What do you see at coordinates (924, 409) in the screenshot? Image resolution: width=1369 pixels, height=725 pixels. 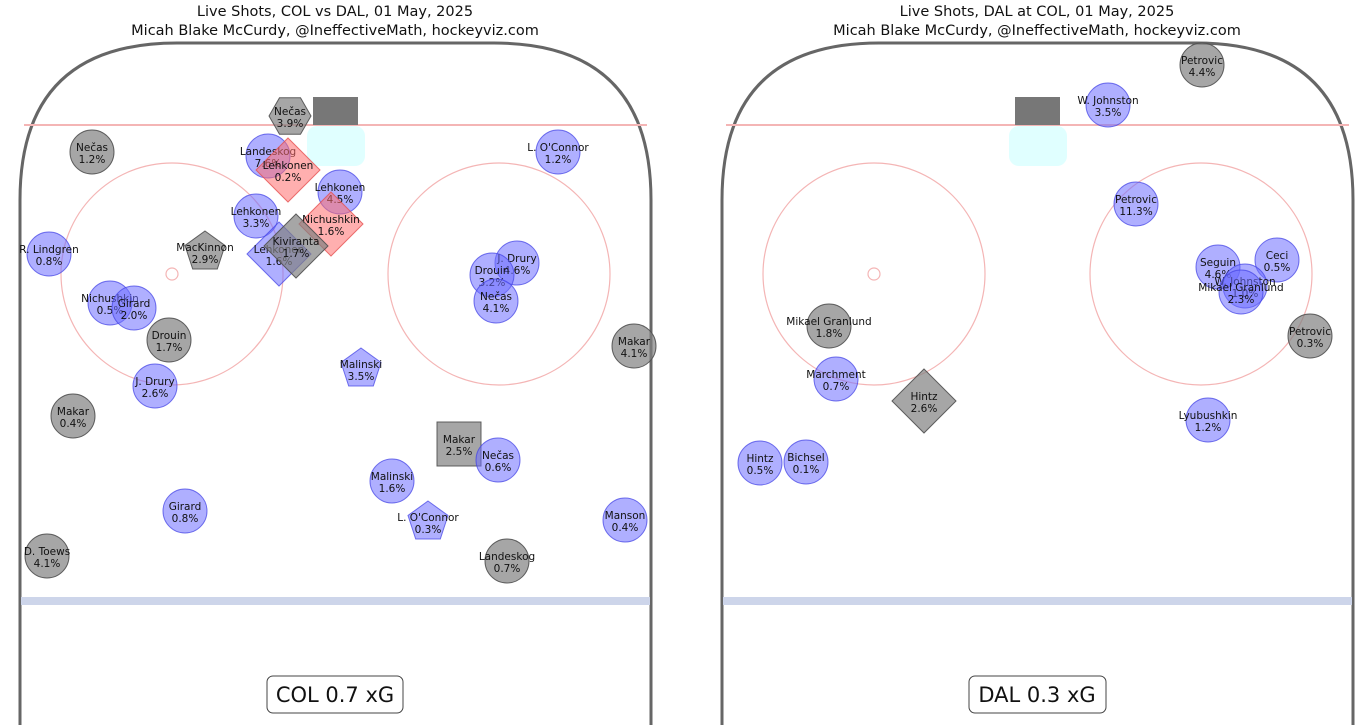 I see `shot-xg-label: 2.6%` at bounding box center [924, 409].